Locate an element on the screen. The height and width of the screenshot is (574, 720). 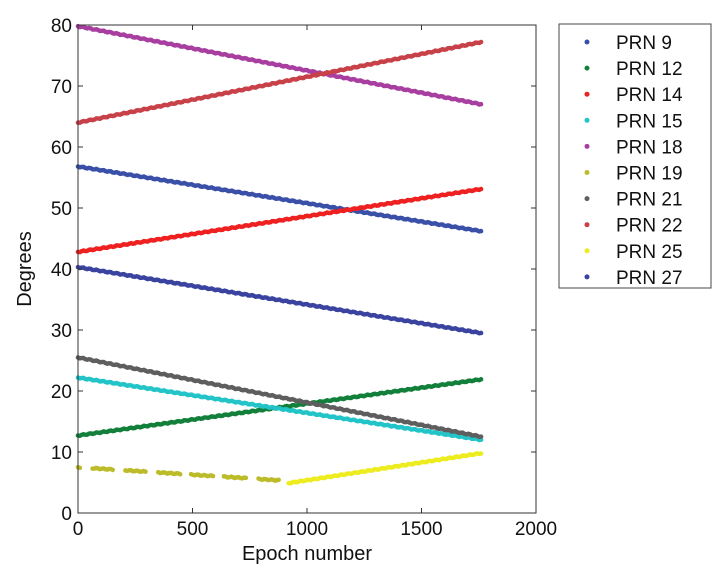
legend-label: PRN 22 is located at coordinates (649, 226).